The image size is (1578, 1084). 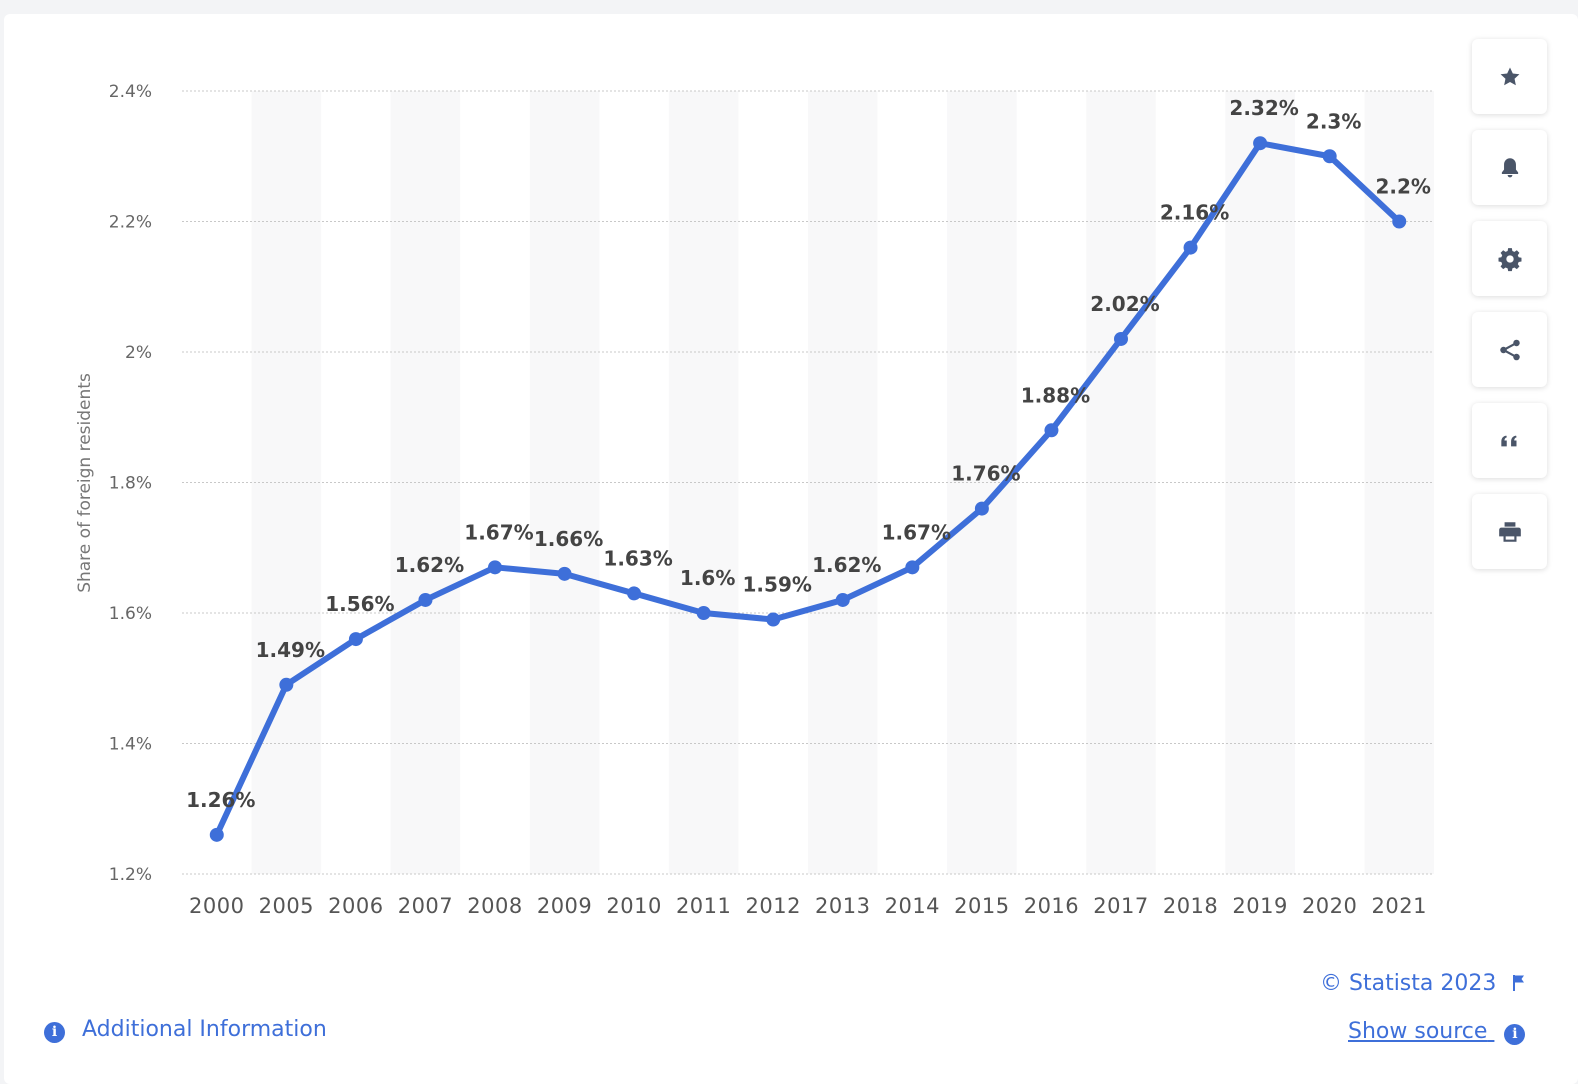 What do you see at coordinates (130, 223) in the screenshot?
I see `y-tick-label: 2.2%` at bounding box center [130, 223].